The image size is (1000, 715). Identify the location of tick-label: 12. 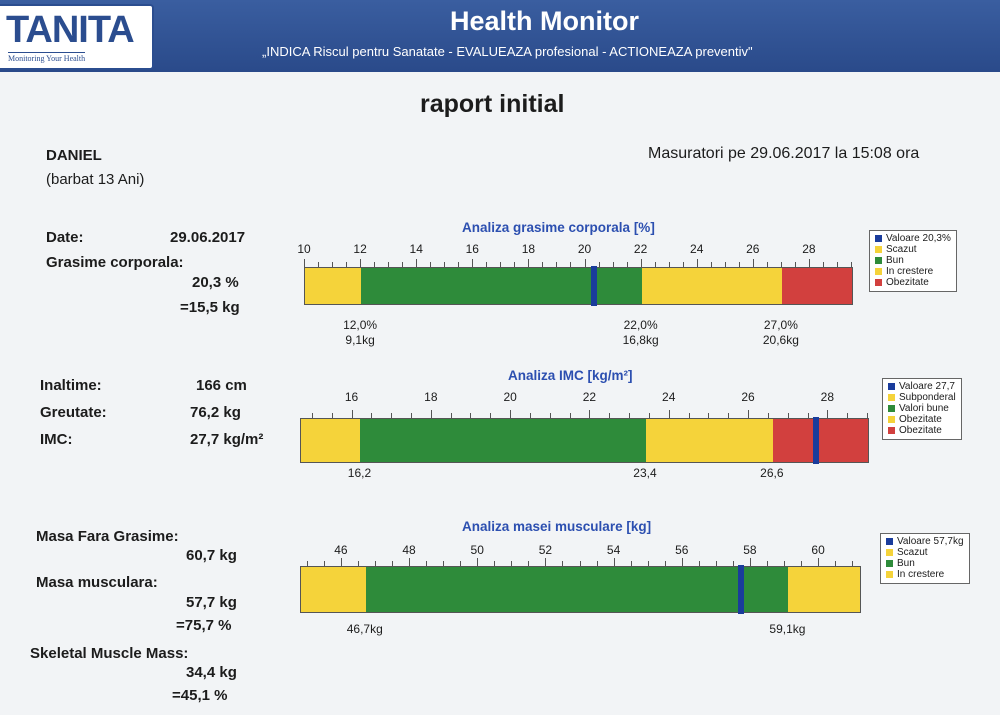
(360, 249).